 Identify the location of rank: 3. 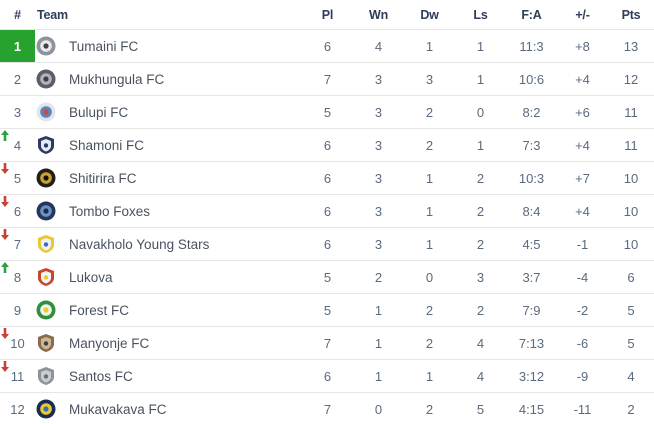
(17, 112).